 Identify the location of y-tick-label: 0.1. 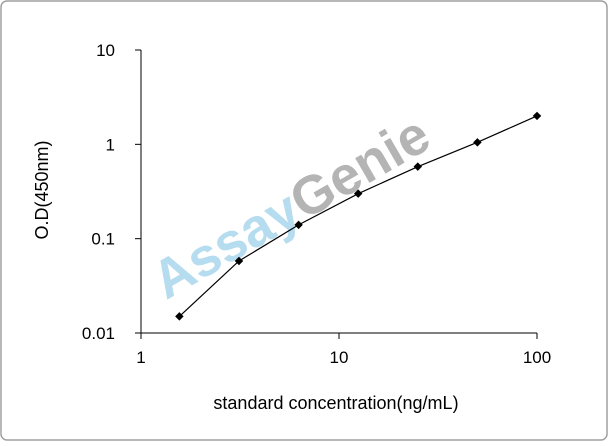
(103, 239).